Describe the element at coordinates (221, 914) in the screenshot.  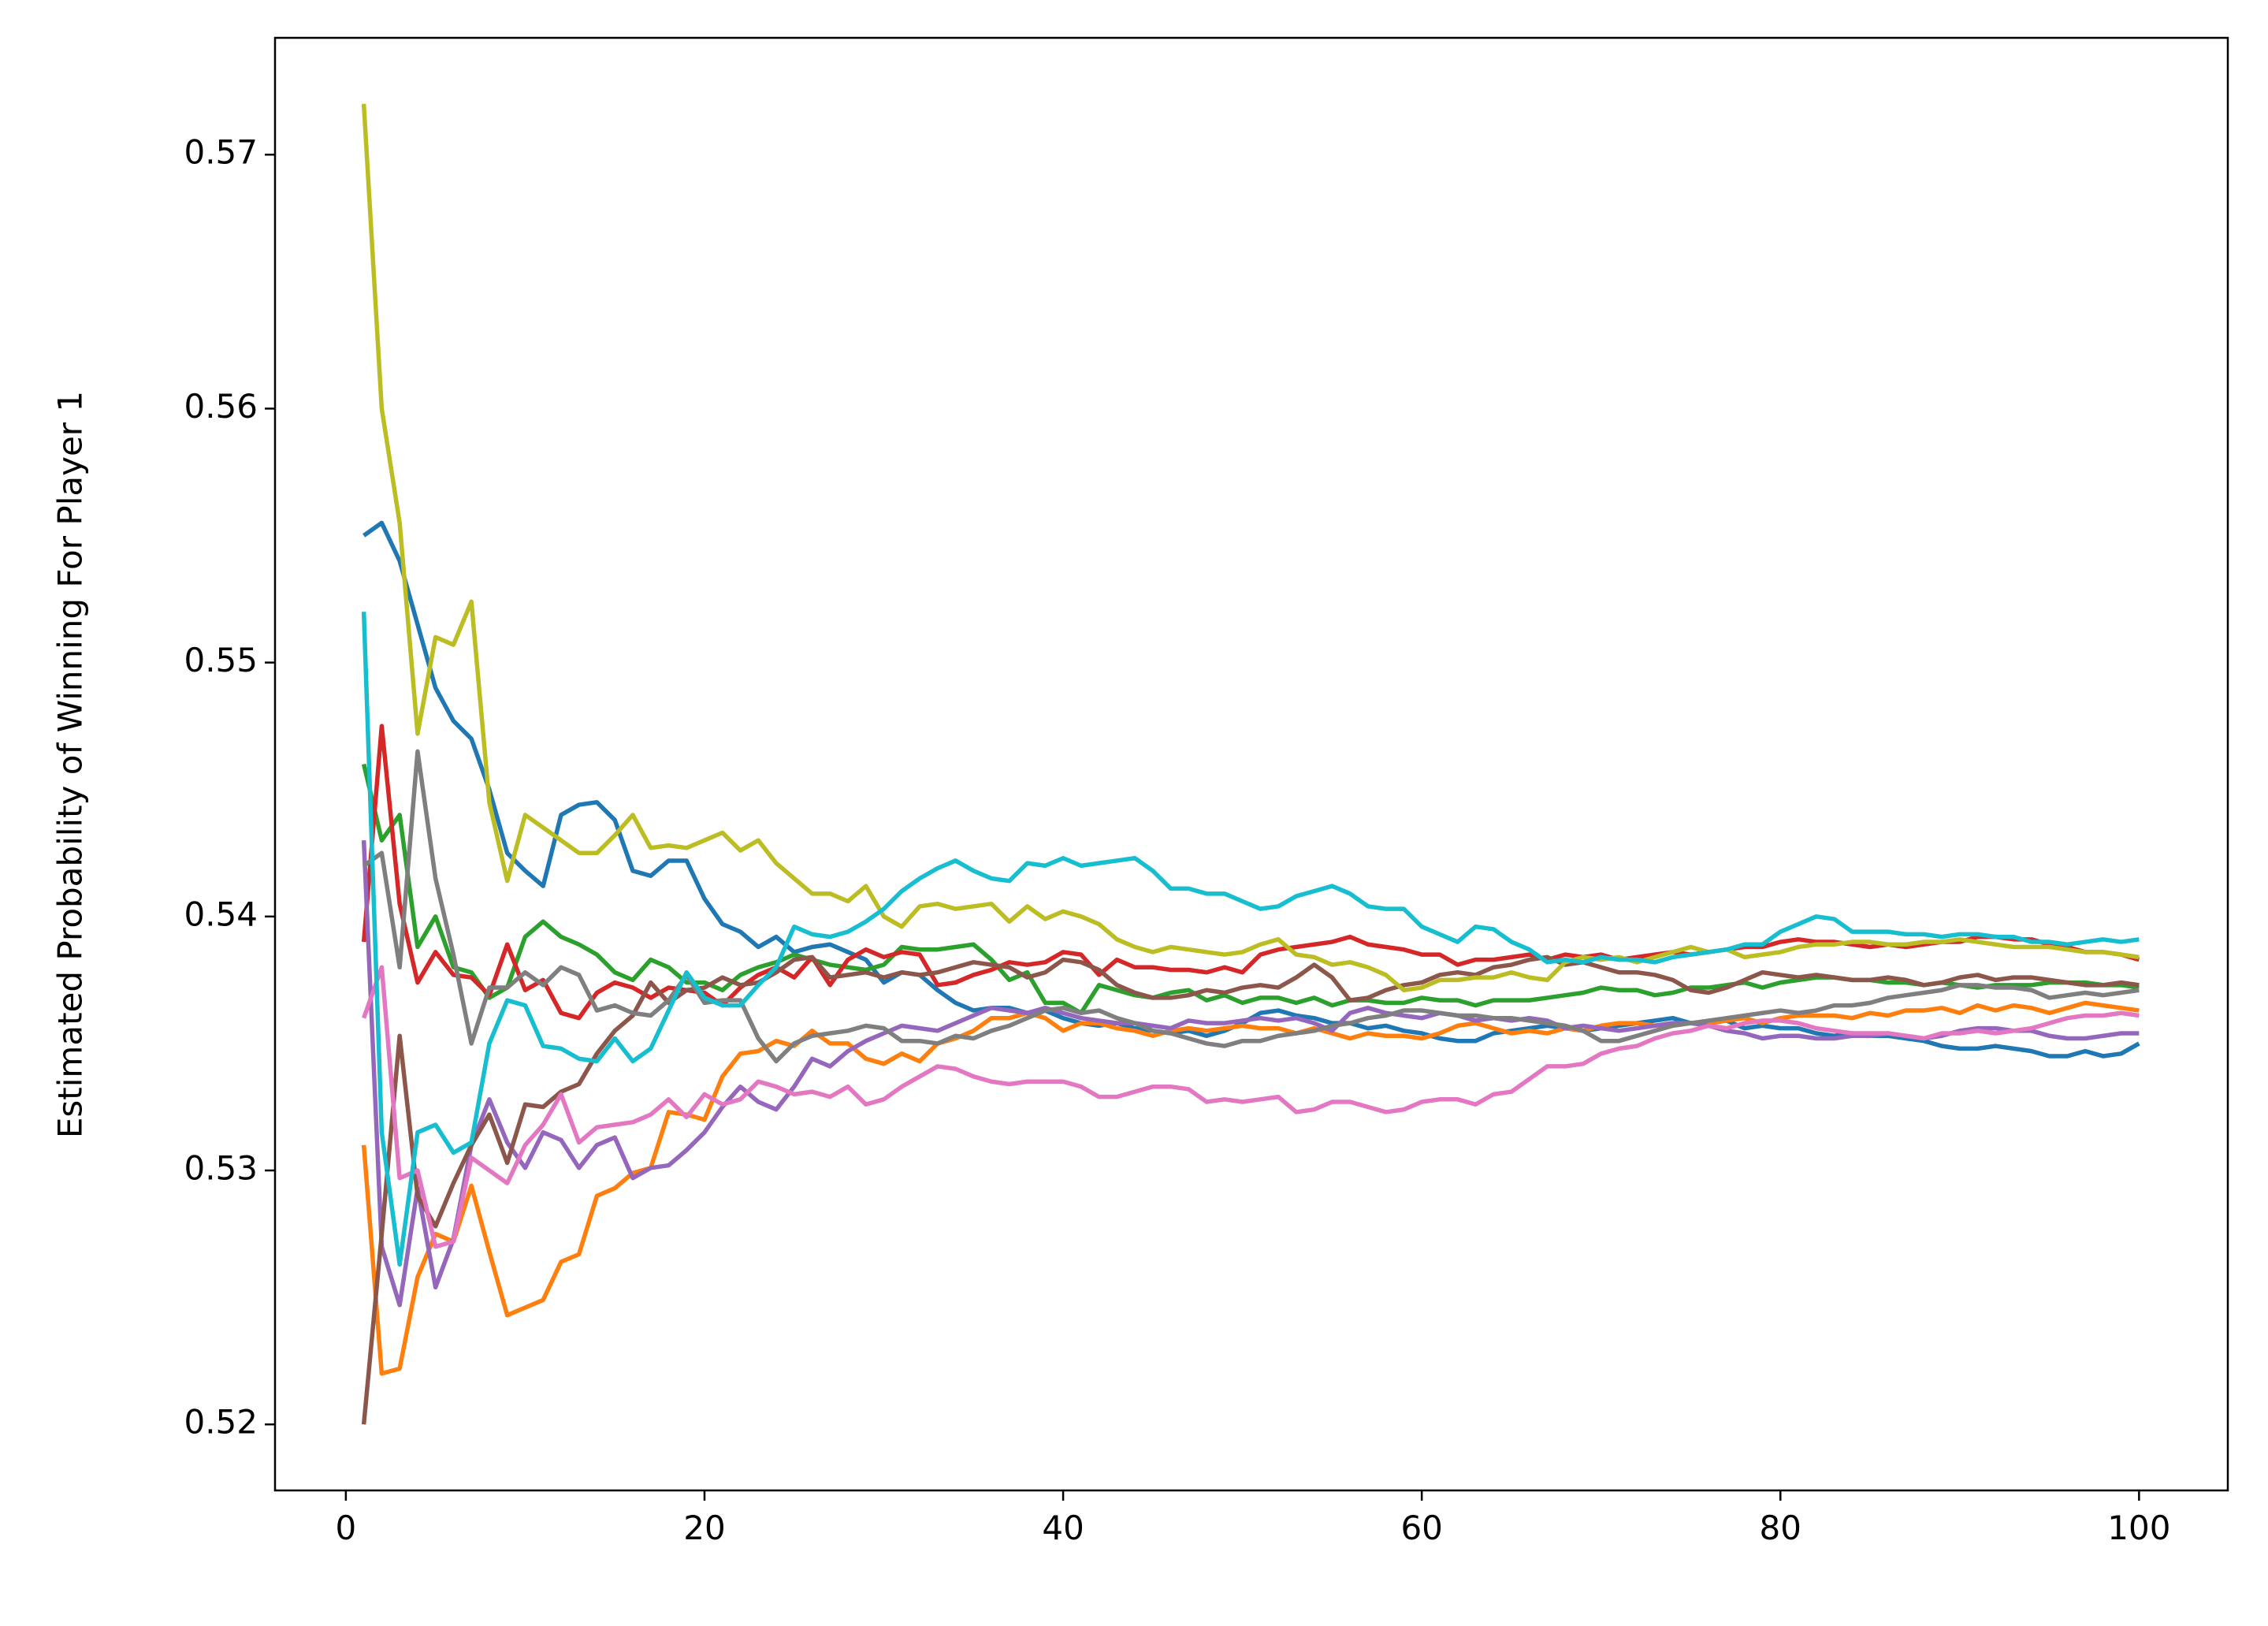
I see `y-tick-label: 0.54` at that location.